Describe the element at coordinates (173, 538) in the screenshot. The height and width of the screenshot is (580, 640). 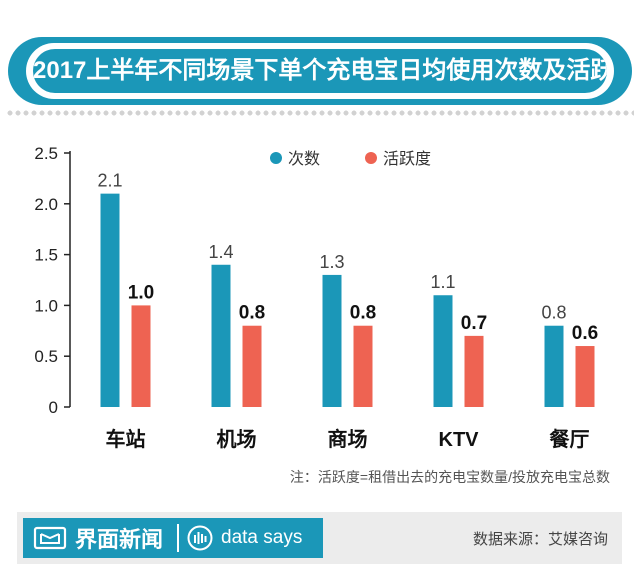
I see `brand-logo: 界面新闻 data says` at that location.